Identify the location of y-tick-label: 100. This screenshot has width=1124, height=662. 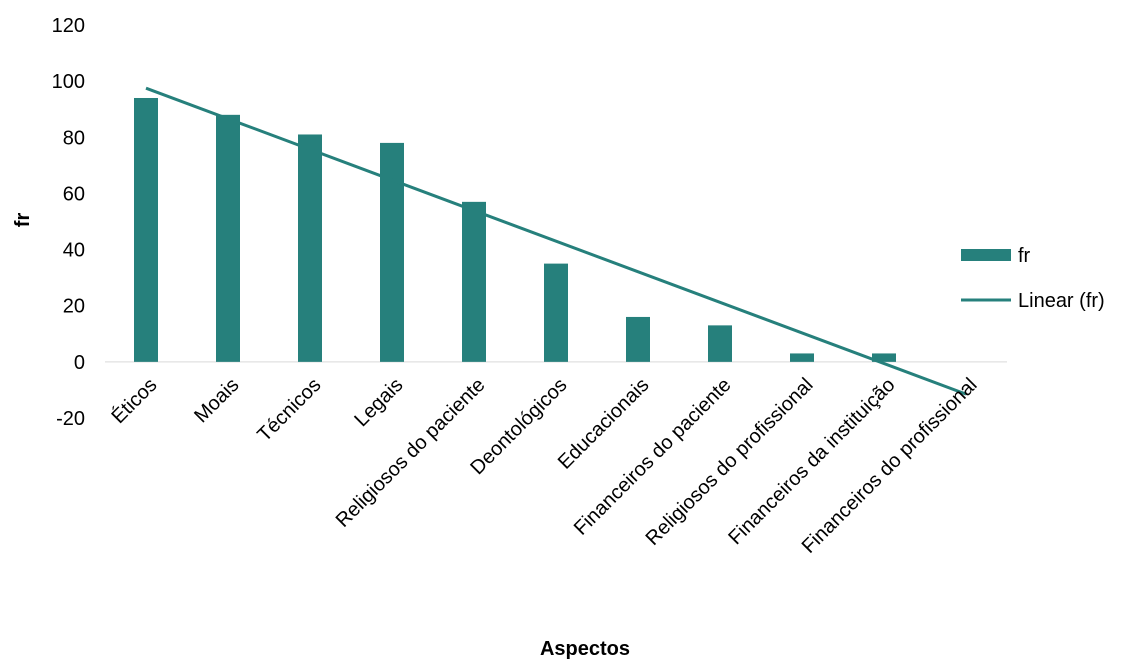
(68, 82).